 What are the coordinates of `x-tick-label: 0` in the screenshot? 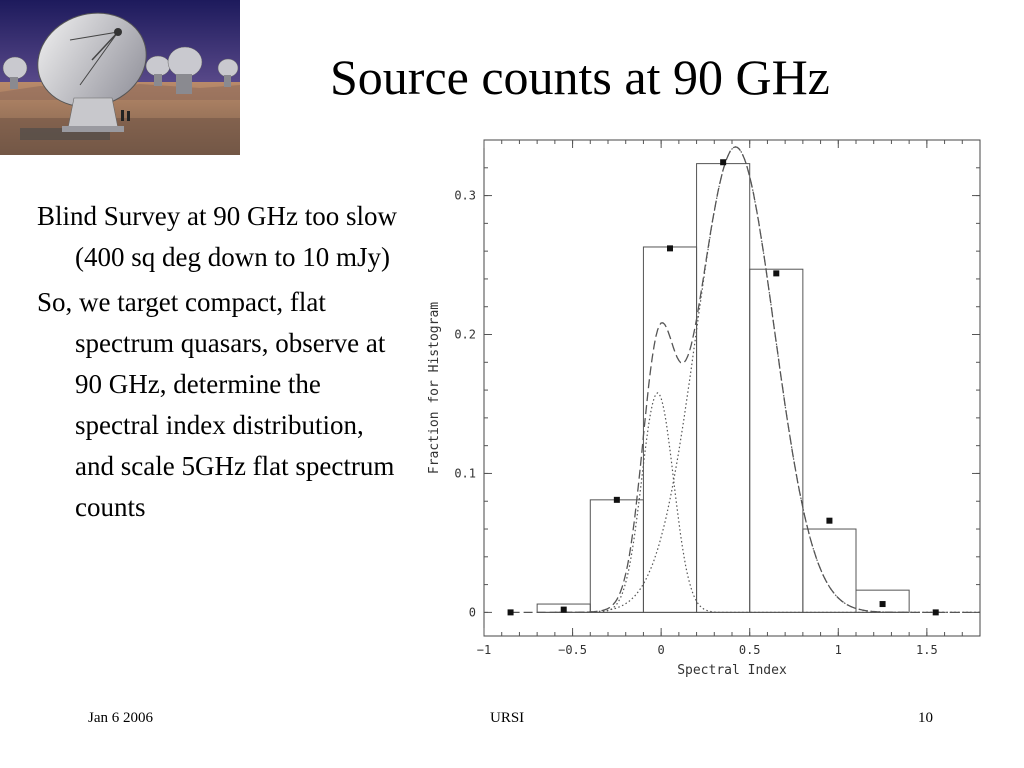 It's located at (661, 650).